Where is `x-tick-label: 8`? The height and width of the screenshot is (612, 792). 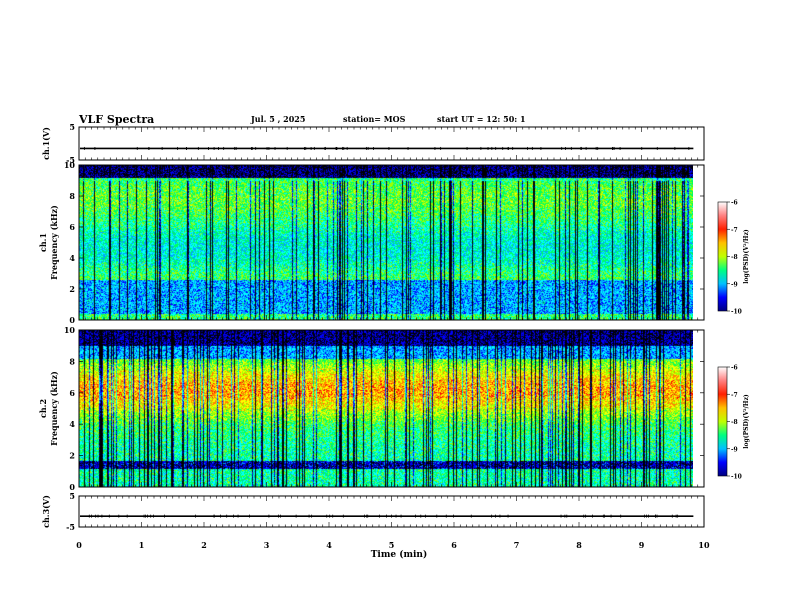
x-tick-label: 8 is located at coordinates (579, 545).